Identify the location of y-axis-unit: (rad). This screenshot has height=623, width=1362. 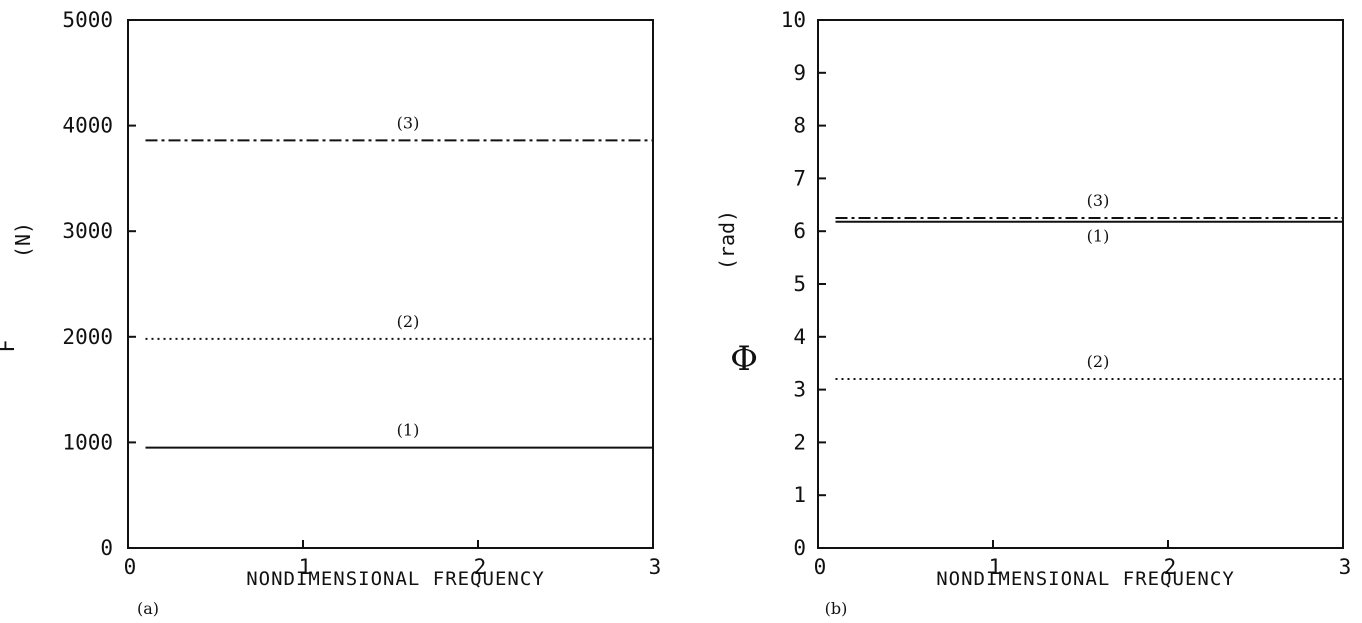
(727, 240).